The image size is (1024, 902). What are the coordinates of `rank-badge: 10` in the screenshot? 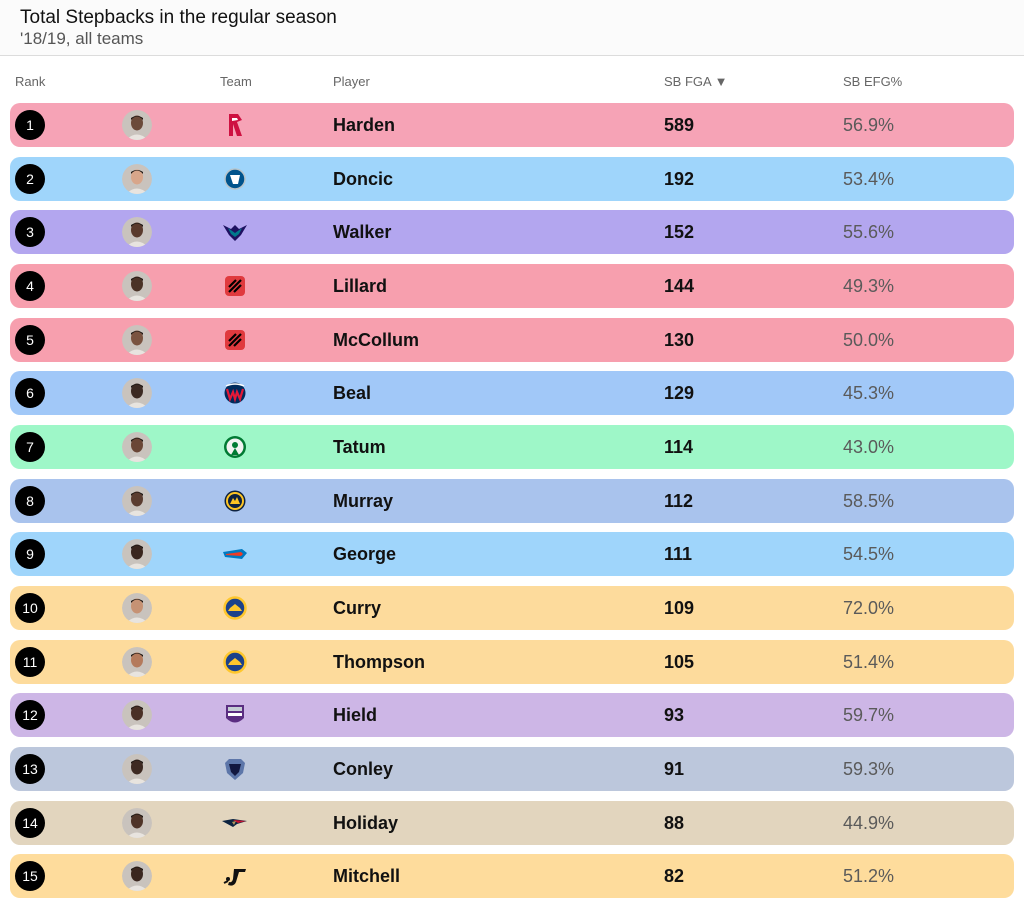 It's located at (30, 607).